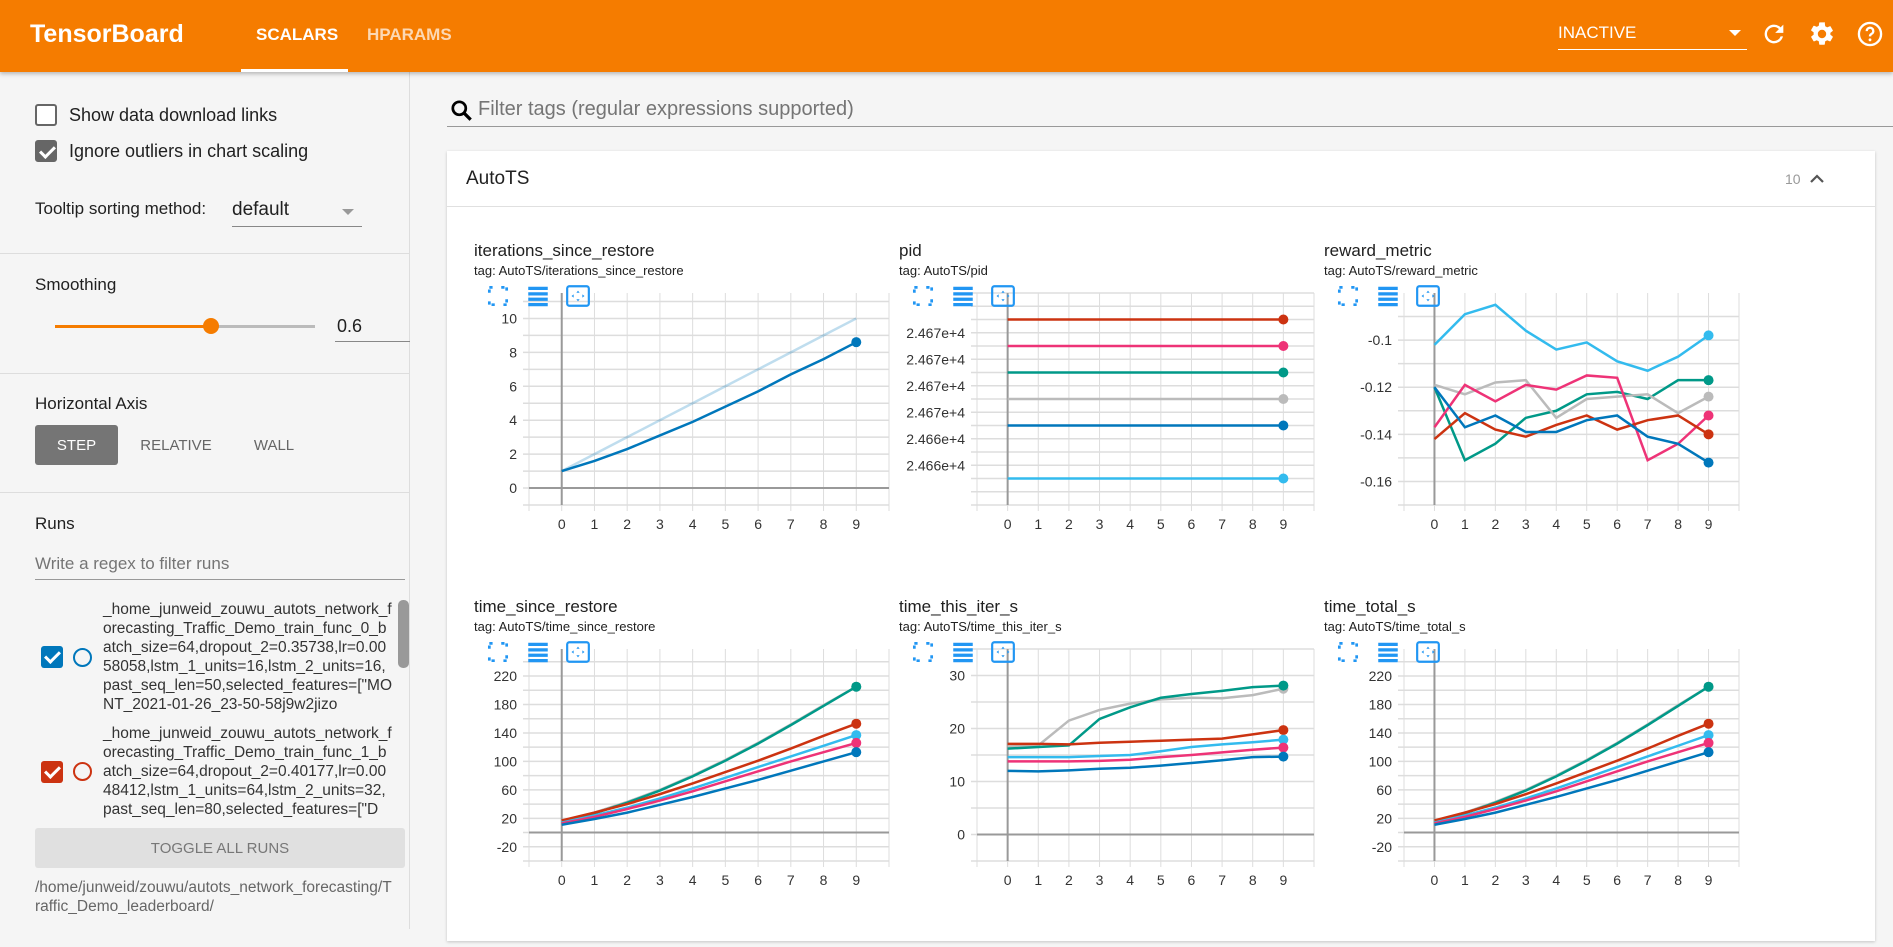 The width and height of the screenshot is (1893, 947). Describe the element at coordinates (46, 151) in the screenshot. I see `checkbox-checked` at that location.